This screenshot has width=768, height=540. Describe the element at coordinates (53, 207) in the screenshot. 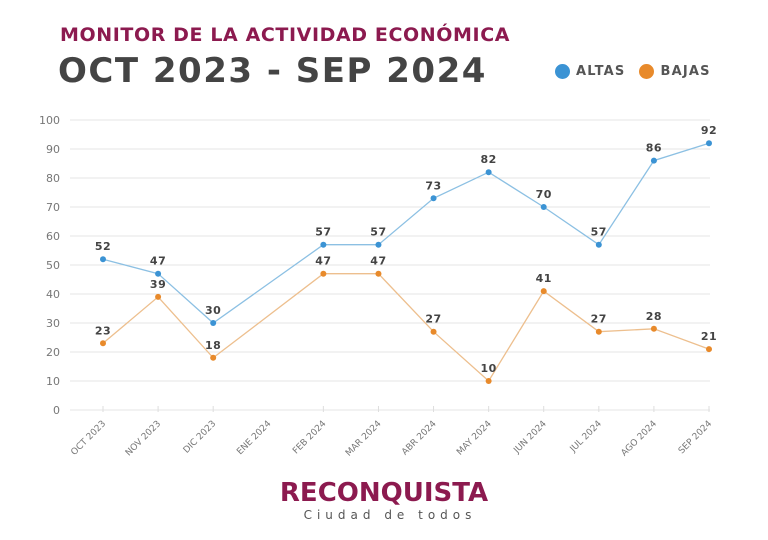

I see `y-tick-label-70: 70` at that location.